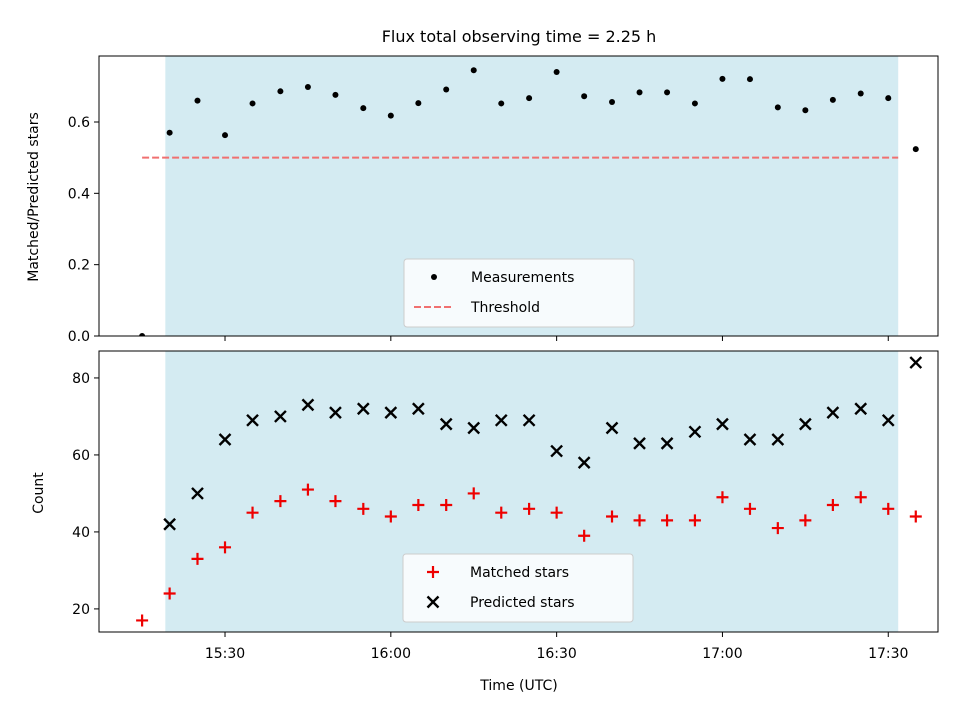 The height and width of the screenshot is (724, 960). I want to click on x-tick-label: 17:00, so click(722, 654).